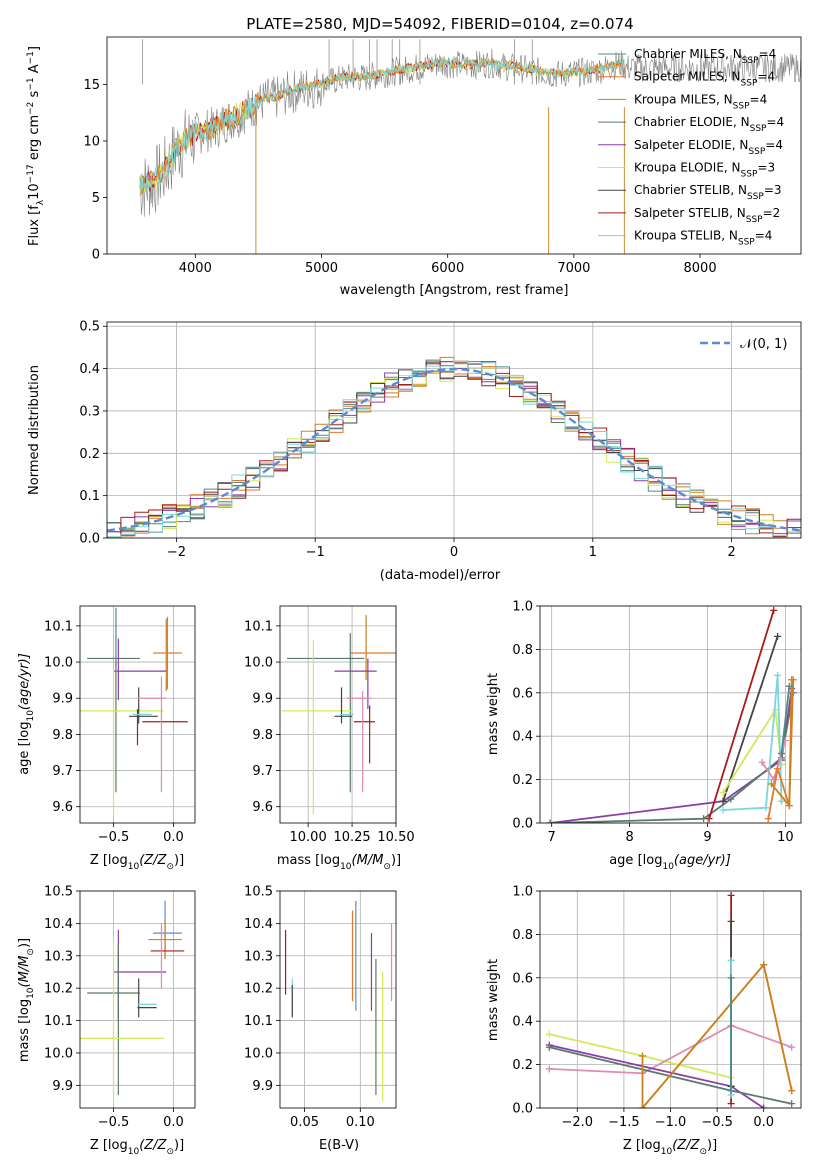 This screenshot has height=1170, width=819. Describe the element at coordinates (24, 748) in the screenshot. I see `age-ylabel-part: age [log` at that location.